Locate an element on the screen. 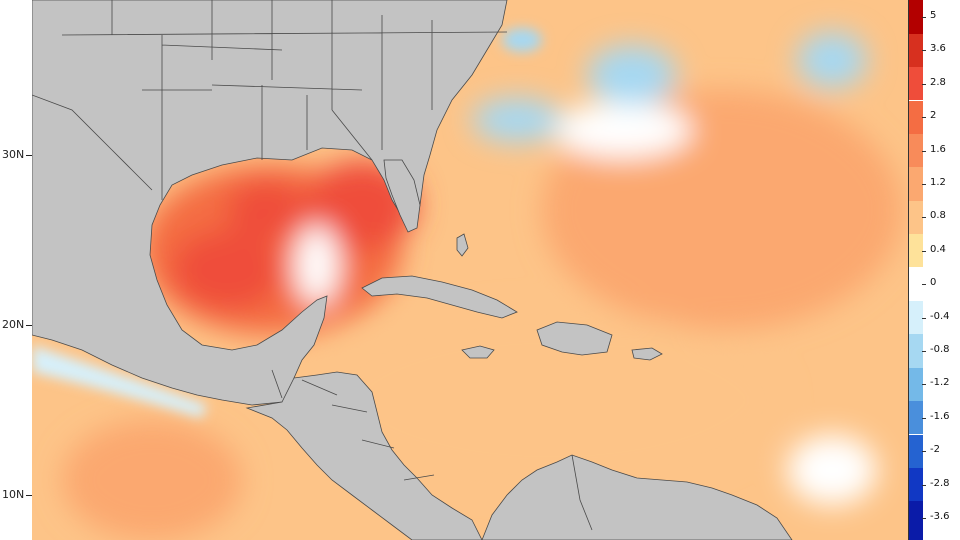 This screenshot has width=960, height=540. anomaly-colorbar is located at coordinates (915, 270).